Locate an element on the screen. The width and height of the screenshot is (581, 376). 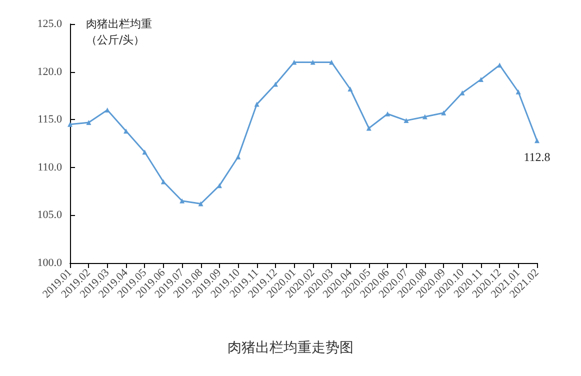
data-label: 112.8 is located at coordinates (537, 157).